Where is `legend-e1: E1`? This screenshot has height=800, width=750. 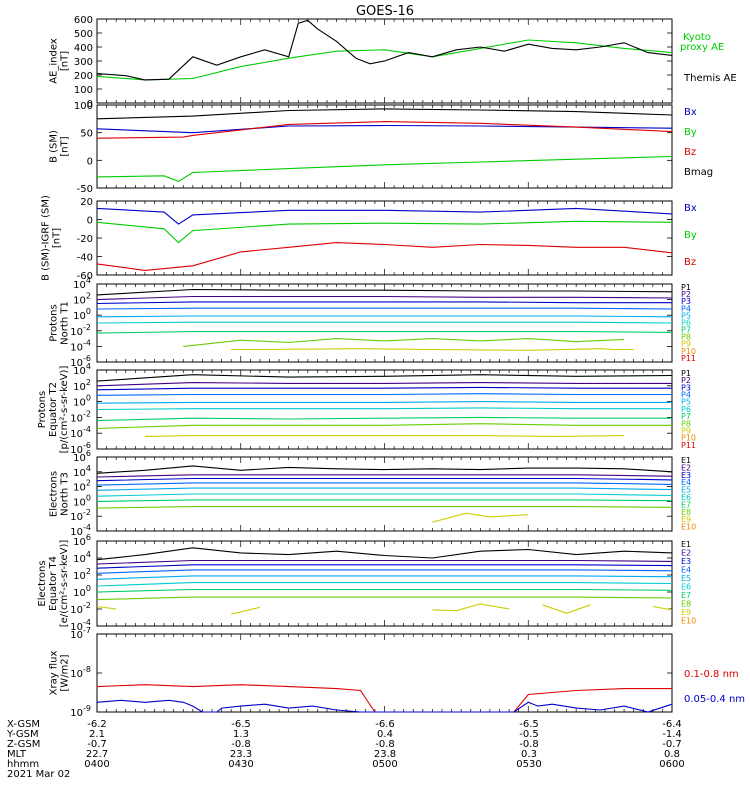 legend-e1: E1 is located at coordinates (686, 544).